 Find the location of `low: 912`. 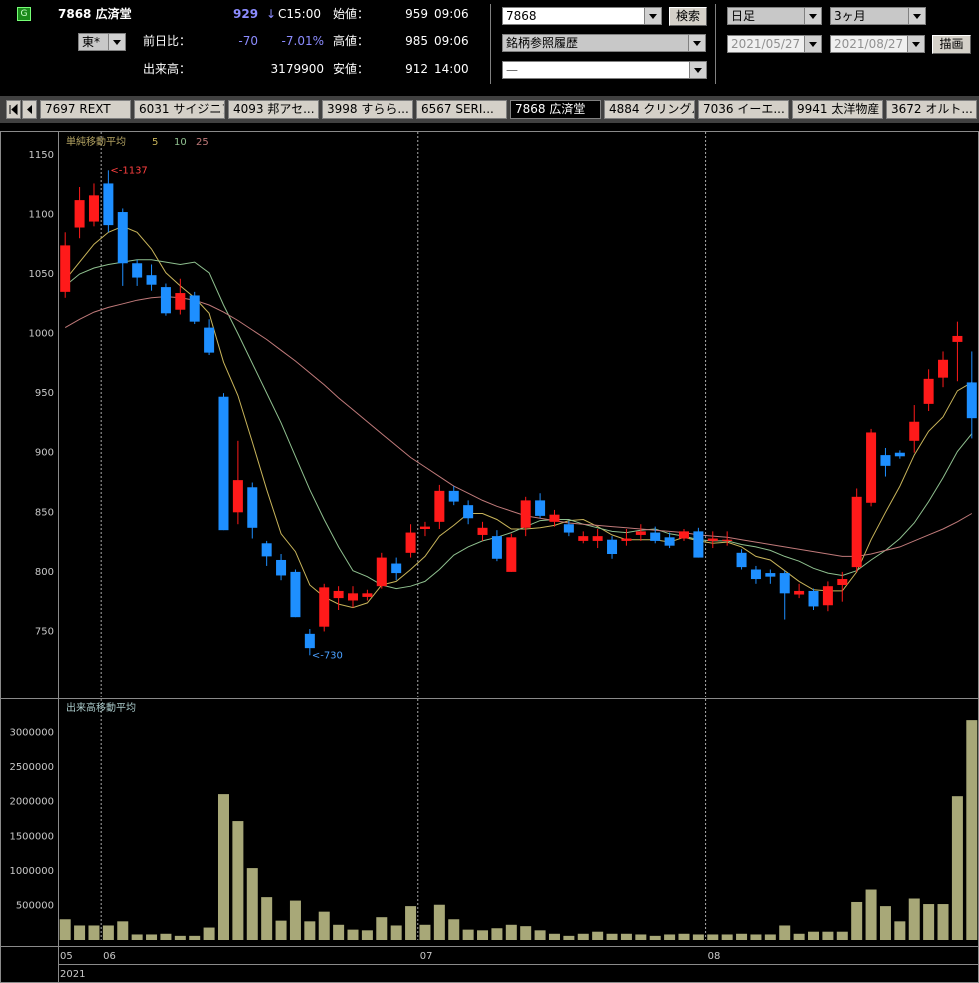

low: 912 is located at coordinates (416, 69).